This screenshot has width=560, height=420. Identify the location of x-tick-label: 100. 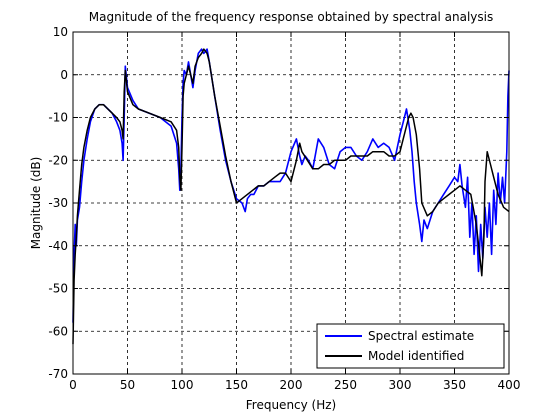
(182, 385).